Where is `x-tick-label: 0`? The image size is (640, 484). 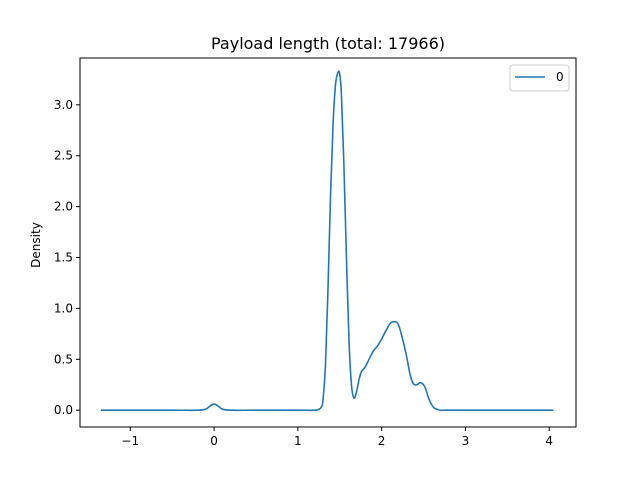
x-tick-label: 0 is located at coordinates (214, 441).